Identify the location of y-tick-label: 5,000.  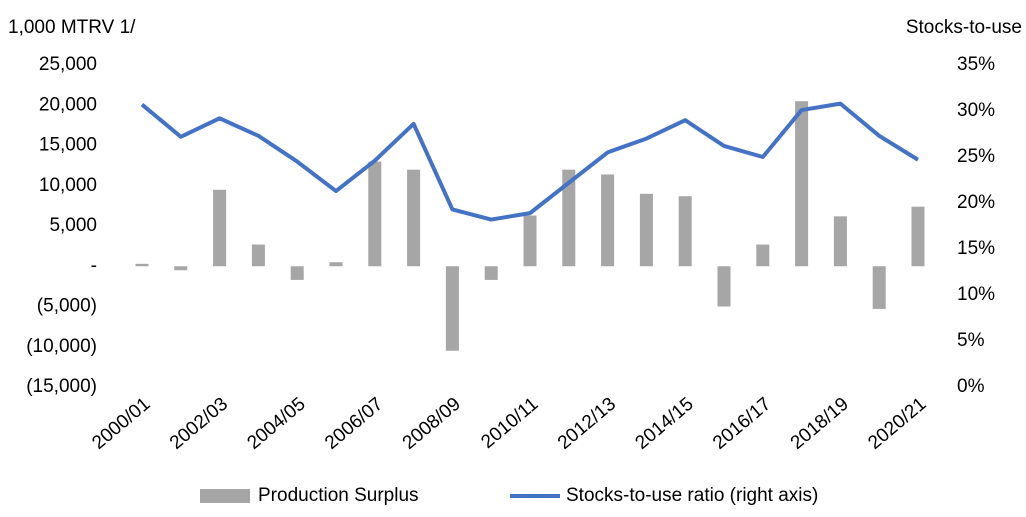
(73, 225).